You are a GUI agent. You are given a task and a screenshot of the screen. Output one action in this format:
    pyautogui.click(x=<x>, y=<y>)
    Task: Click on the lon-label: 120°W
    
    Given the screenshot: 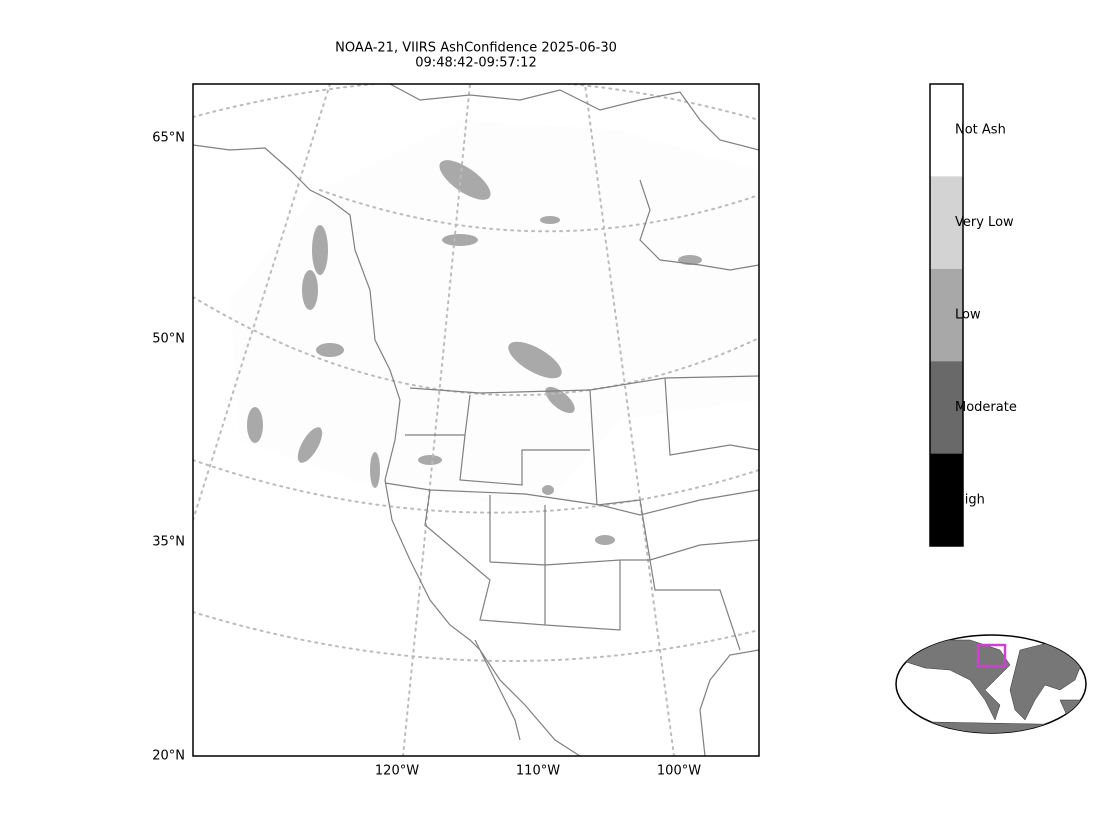 What is the action you would take?
    pyautogui.click(x=397, y=771)
    